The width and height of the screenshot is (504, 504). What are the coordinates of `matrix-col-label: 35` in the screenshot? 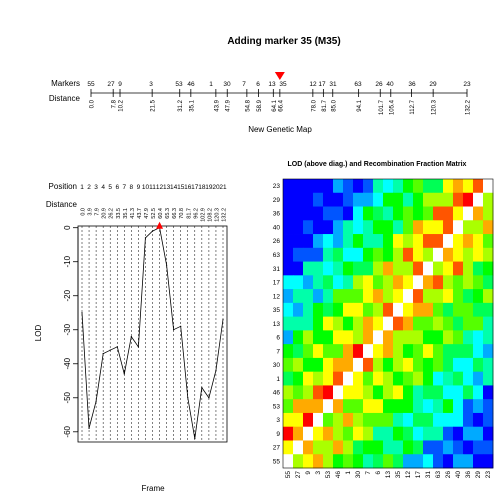 It's located at (398, 475).